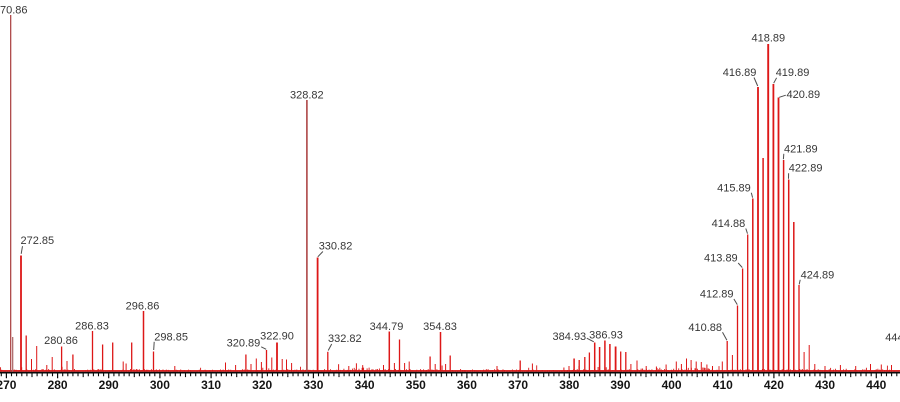 The width and height of the screenshot is (900, 402). I want to click on svg-text: 298.85, so click(171, 337).